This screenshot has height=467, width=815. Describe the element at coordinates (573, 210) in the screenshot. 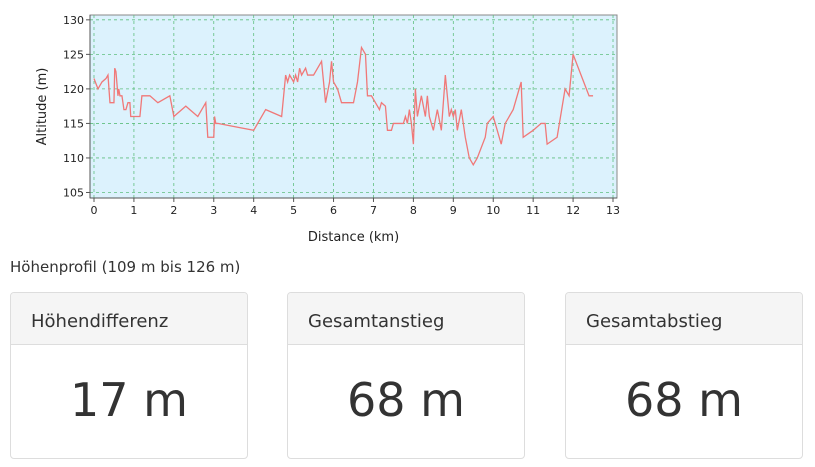

I see `x-tick-label: 12` at that location.